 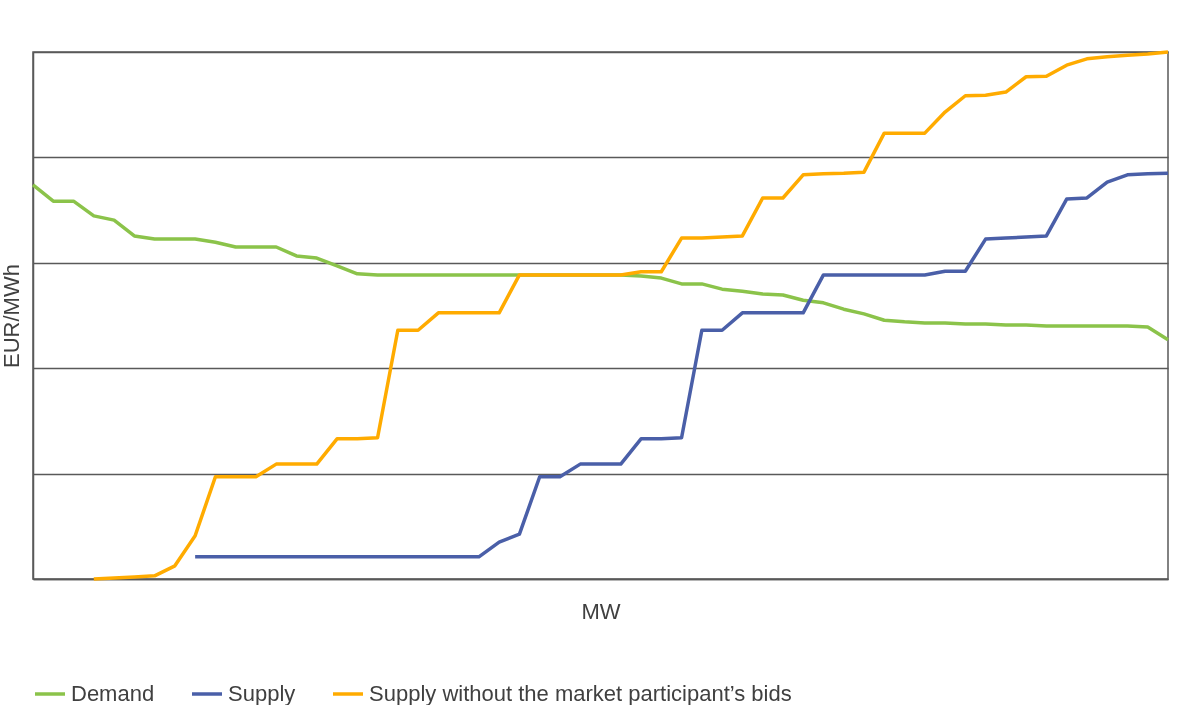 I want to click on legend-label: Demand, so click(x=113, y=693).